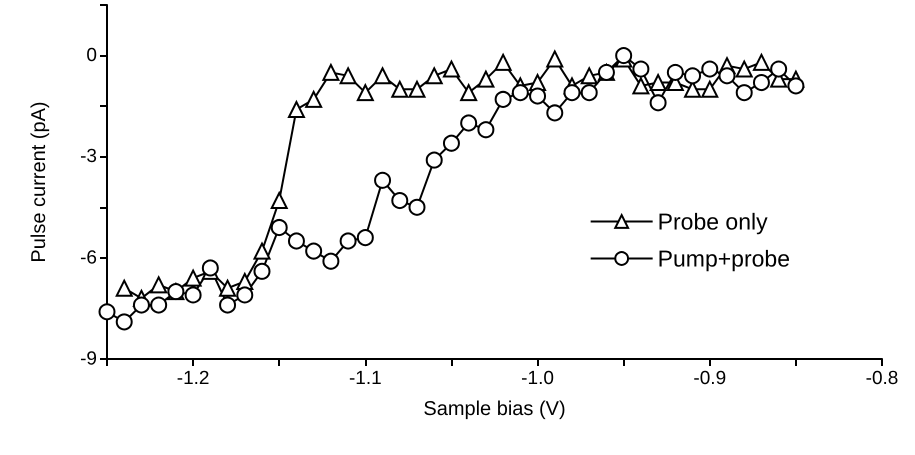  What do you see at coordinates (88, 157) in the screenshot?
I see `y-tick-label: -3` at bounding box center [88, 157].